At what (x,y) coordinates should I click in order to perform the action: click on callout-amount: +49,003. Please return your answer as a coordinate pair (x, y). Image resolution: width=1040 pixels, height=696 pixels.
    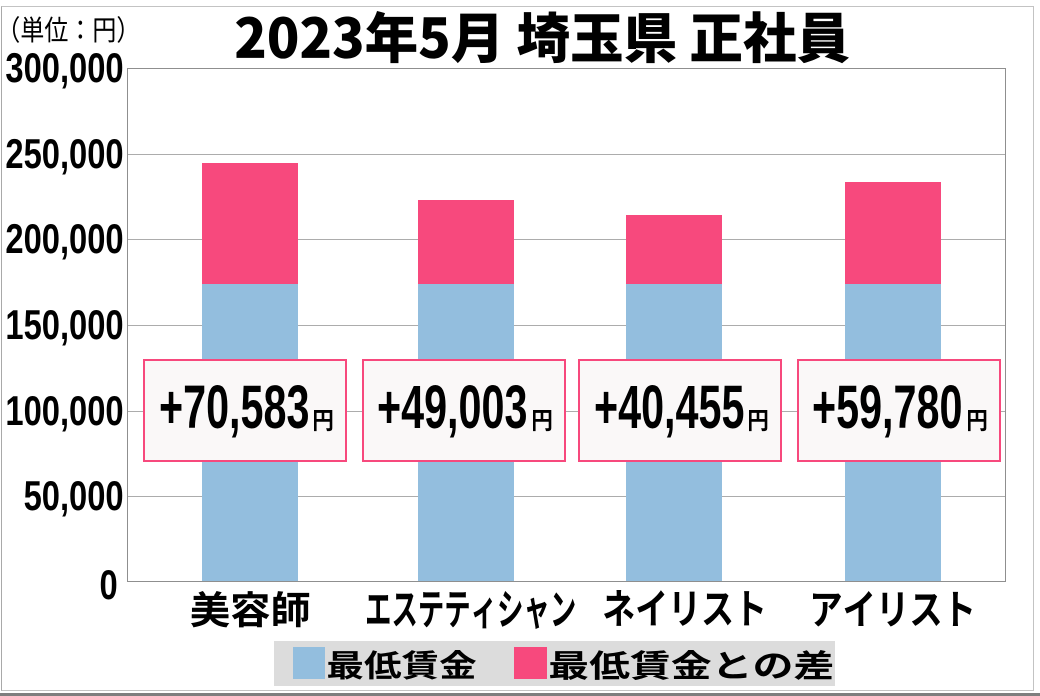
    Looking at the image, I should click on (452, 407).